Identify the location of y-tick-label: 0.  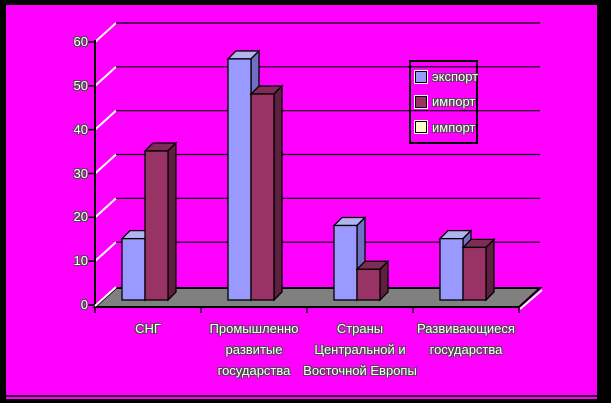
(84, 304).